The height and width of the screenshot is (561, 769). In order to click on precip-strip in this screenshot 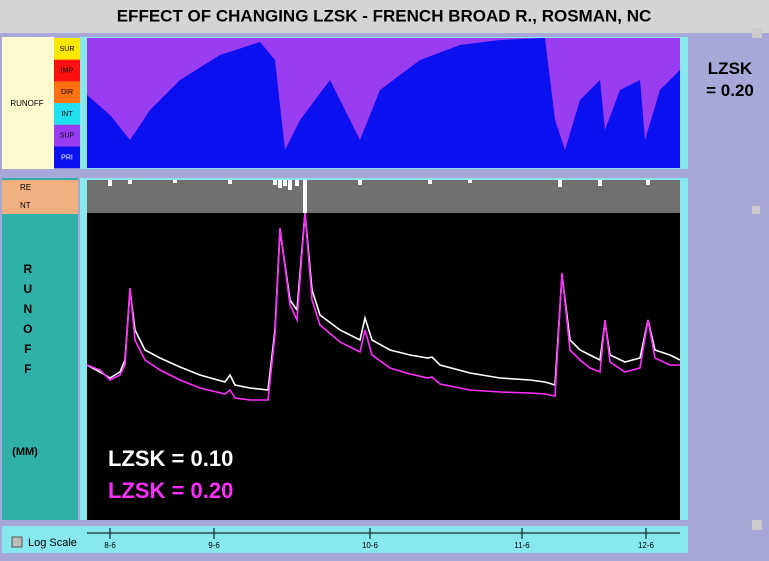, I will do `click(383, 196)`.